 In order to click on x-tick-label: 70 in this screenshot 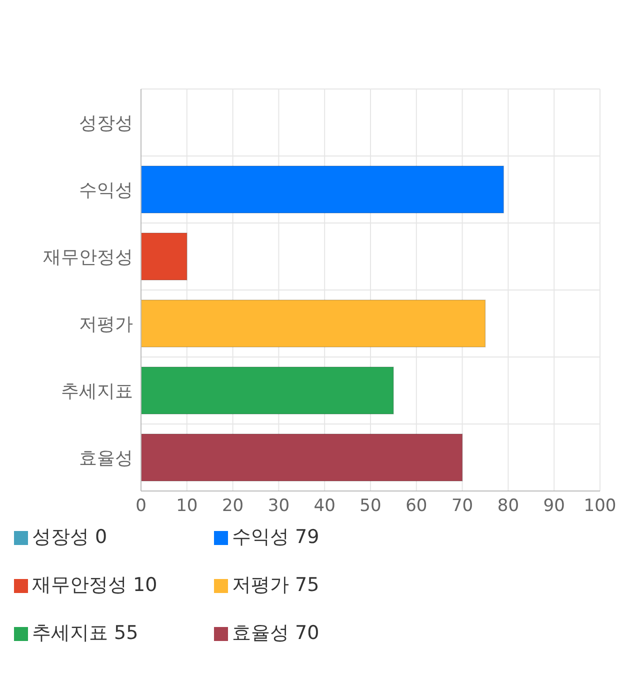, I will do `click(462, 506)`.